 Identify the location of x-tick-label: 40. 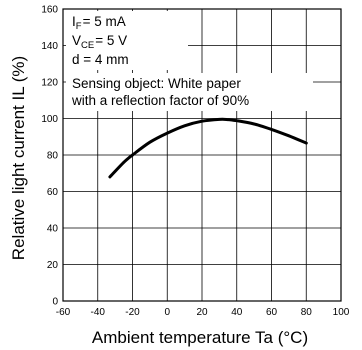
(237, 312).